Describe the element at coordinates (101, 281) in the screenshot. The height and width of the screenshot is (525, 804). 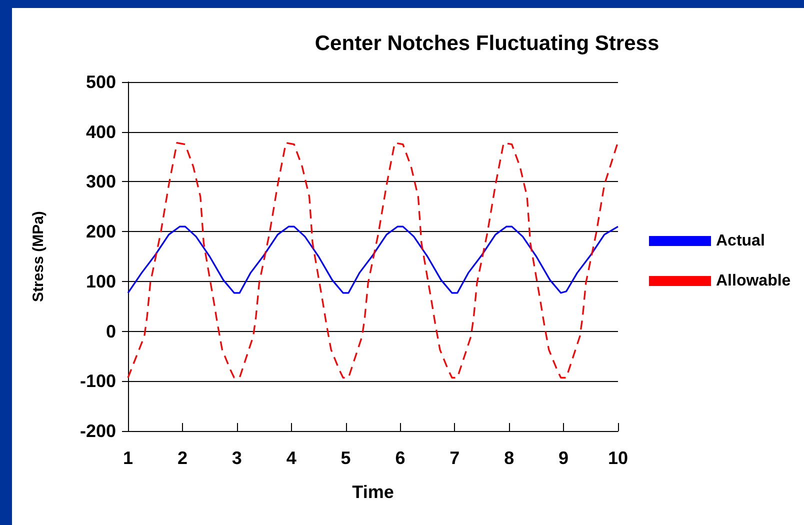
I see `y-tick-label: 100` at that location.